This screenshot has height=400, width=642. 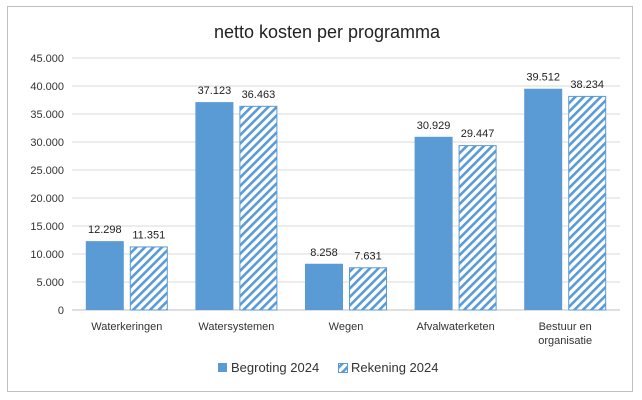 What do you see at coordinates (565, 341) in the screenshot?
I see `x-category-label: organisatie` at bounding box center [565, 341].